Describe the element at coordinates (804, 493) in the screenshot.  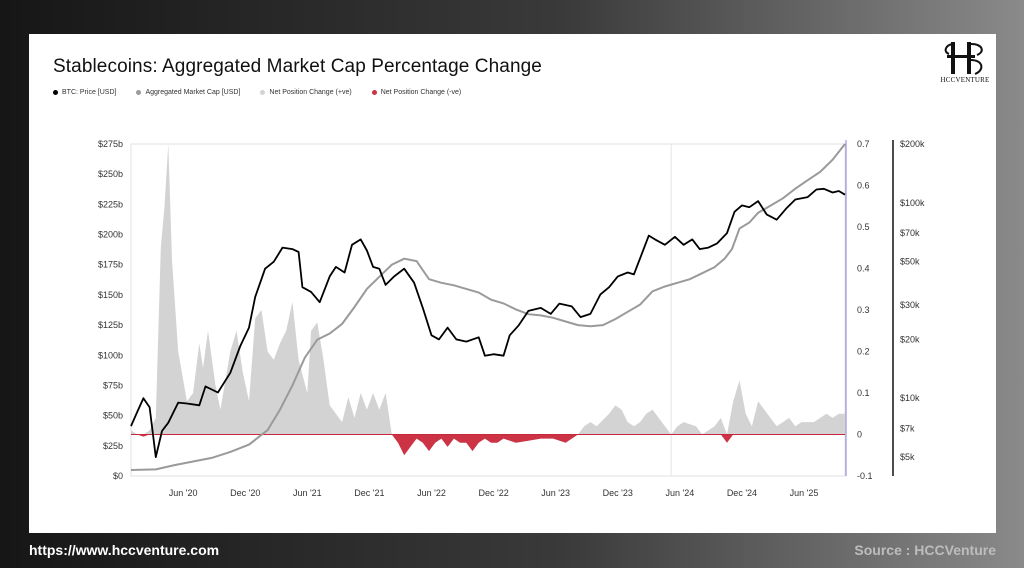
I see `x-axis-tick-label: Jun '25` at that location.